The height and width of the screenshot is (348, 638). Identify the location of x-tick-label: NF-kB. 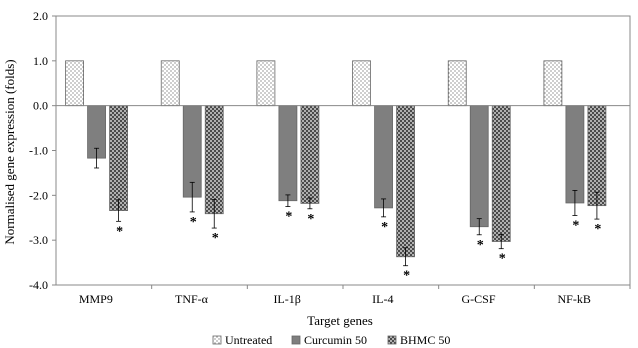
(573, 299).